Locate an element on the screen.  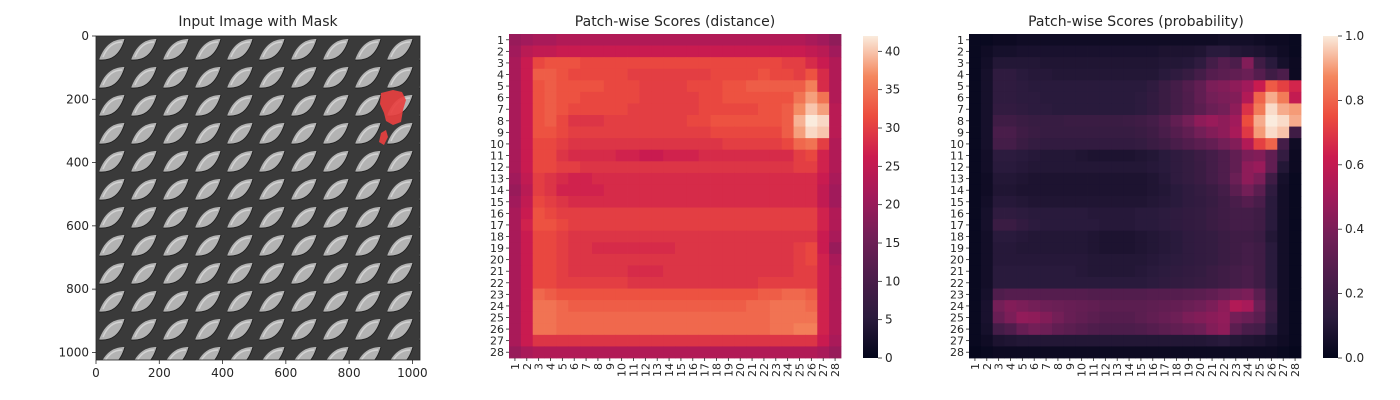
distance-ytick-label: 1 is located at coordinates (500, 40).